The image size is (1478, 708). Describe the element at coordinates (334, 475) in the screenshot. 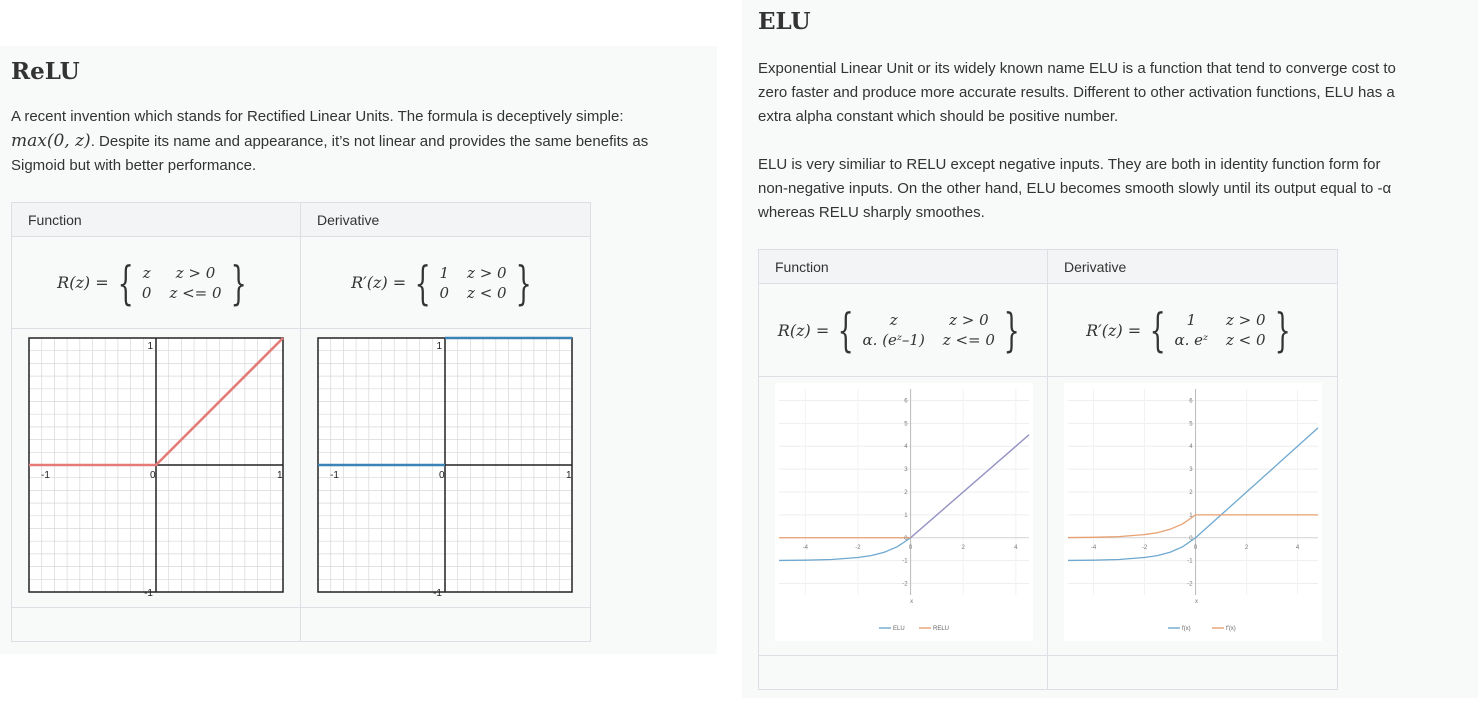

I see `relu-derivative-x-tick-label: -1` at that location.